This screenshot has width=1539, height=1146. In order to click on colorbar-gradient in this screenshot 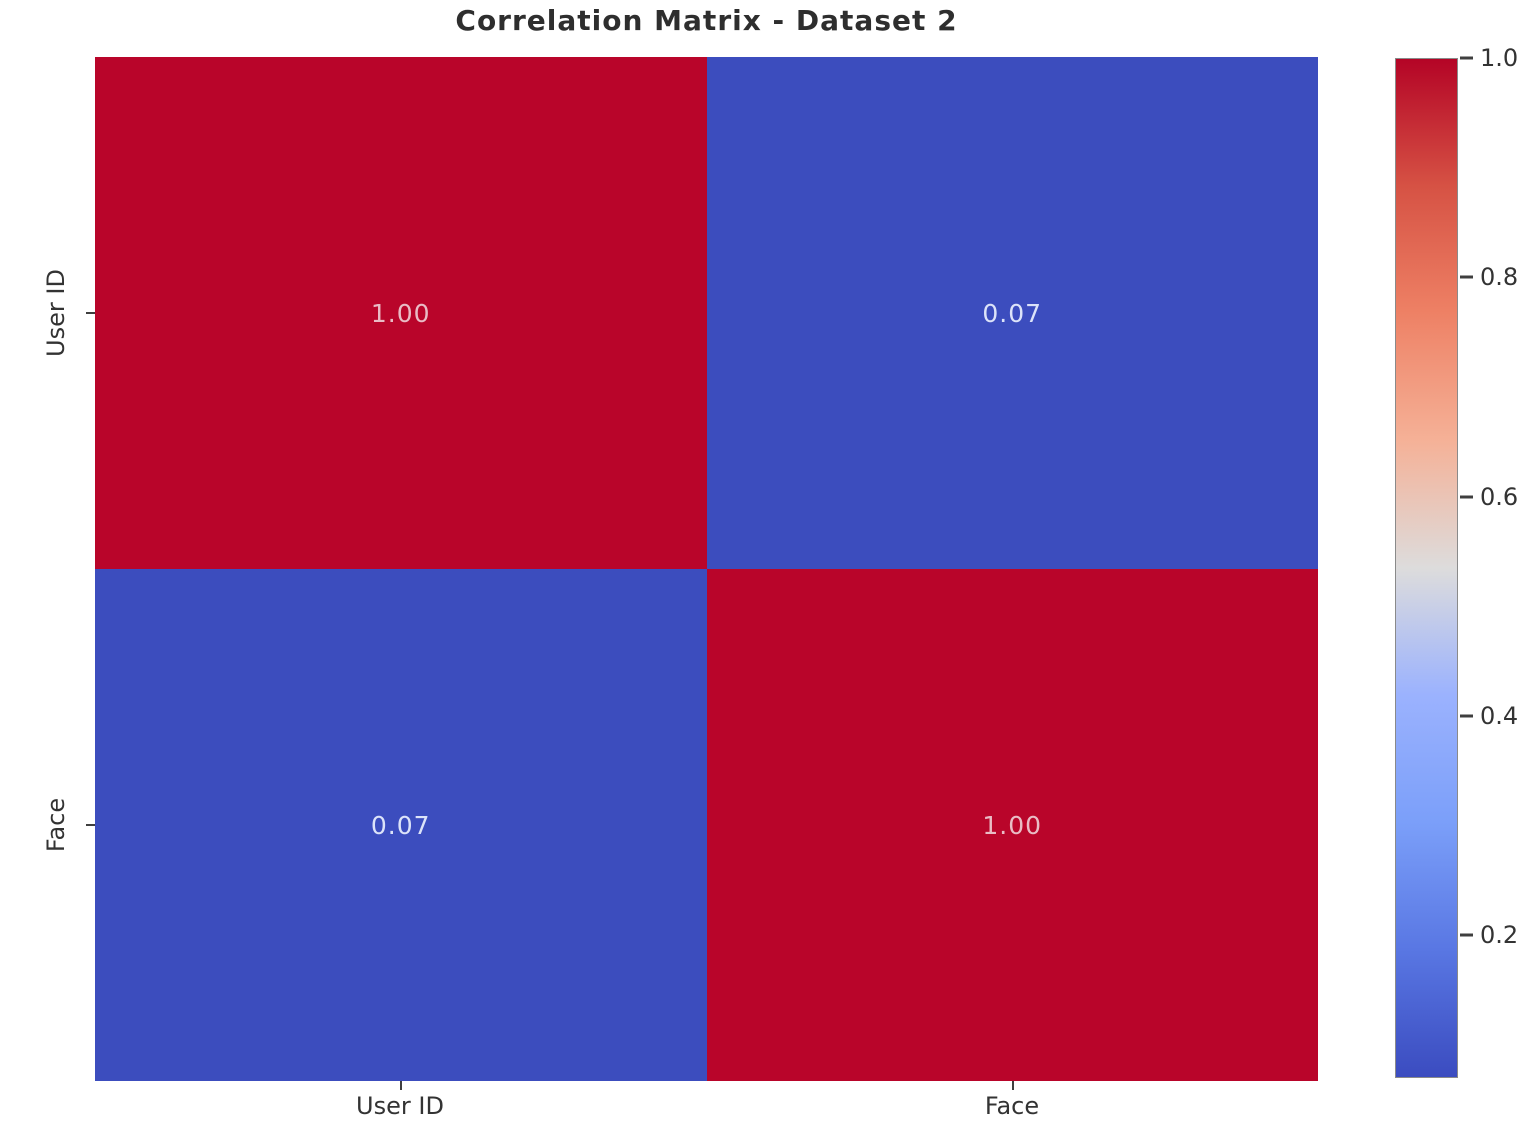, I will do `click(1426, 568)`.